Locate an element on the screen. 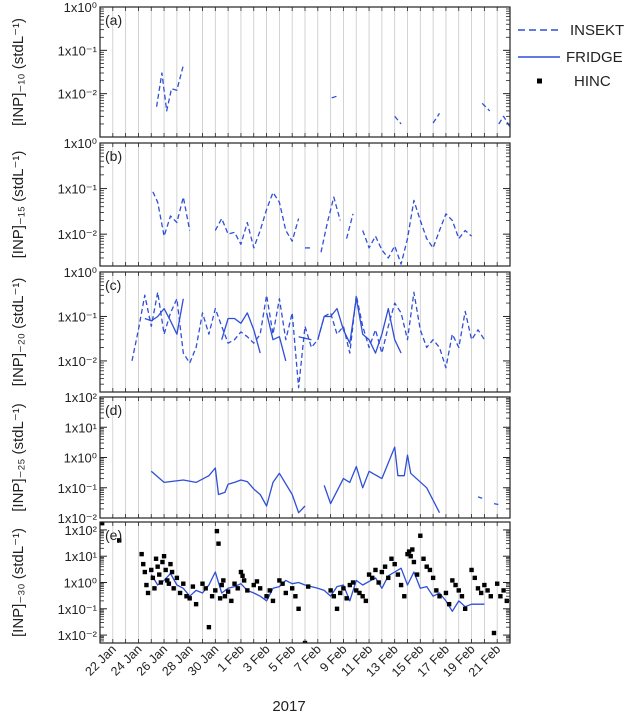 The width and height of the screenshot is (641, 718). x-axis-label: 2017 is located at coordinates (288, 706).